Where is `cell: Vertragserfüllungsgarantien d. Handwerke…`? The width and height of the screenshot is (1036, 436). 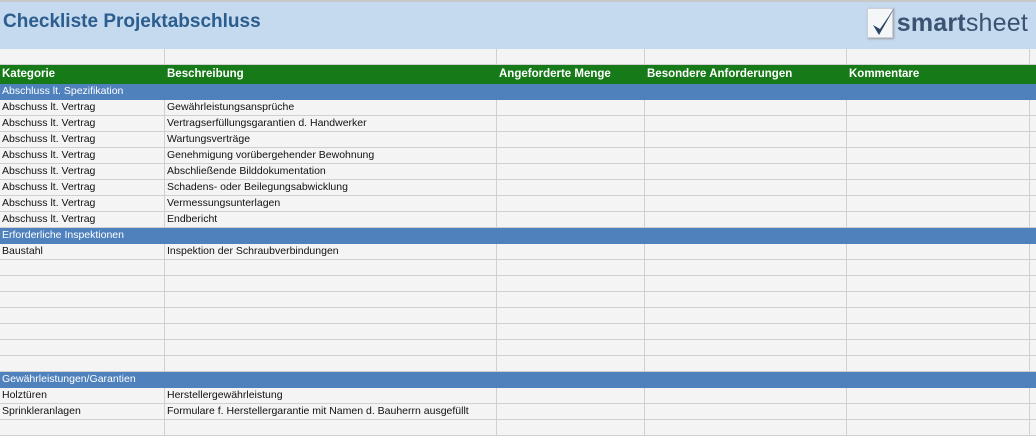 cell: Vertragserfüllungsgarantien d. Handwerke… is located at coordinates (331, 123).